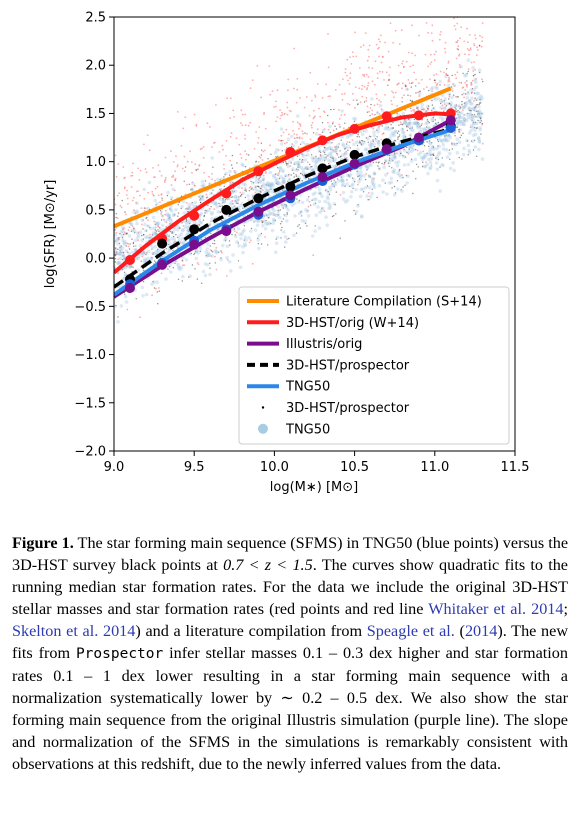 Image resolution: width=580 pixels, height=818 pixels. I want to click on citation-skelton: Skelton et al. 2014, so click(74, 631).